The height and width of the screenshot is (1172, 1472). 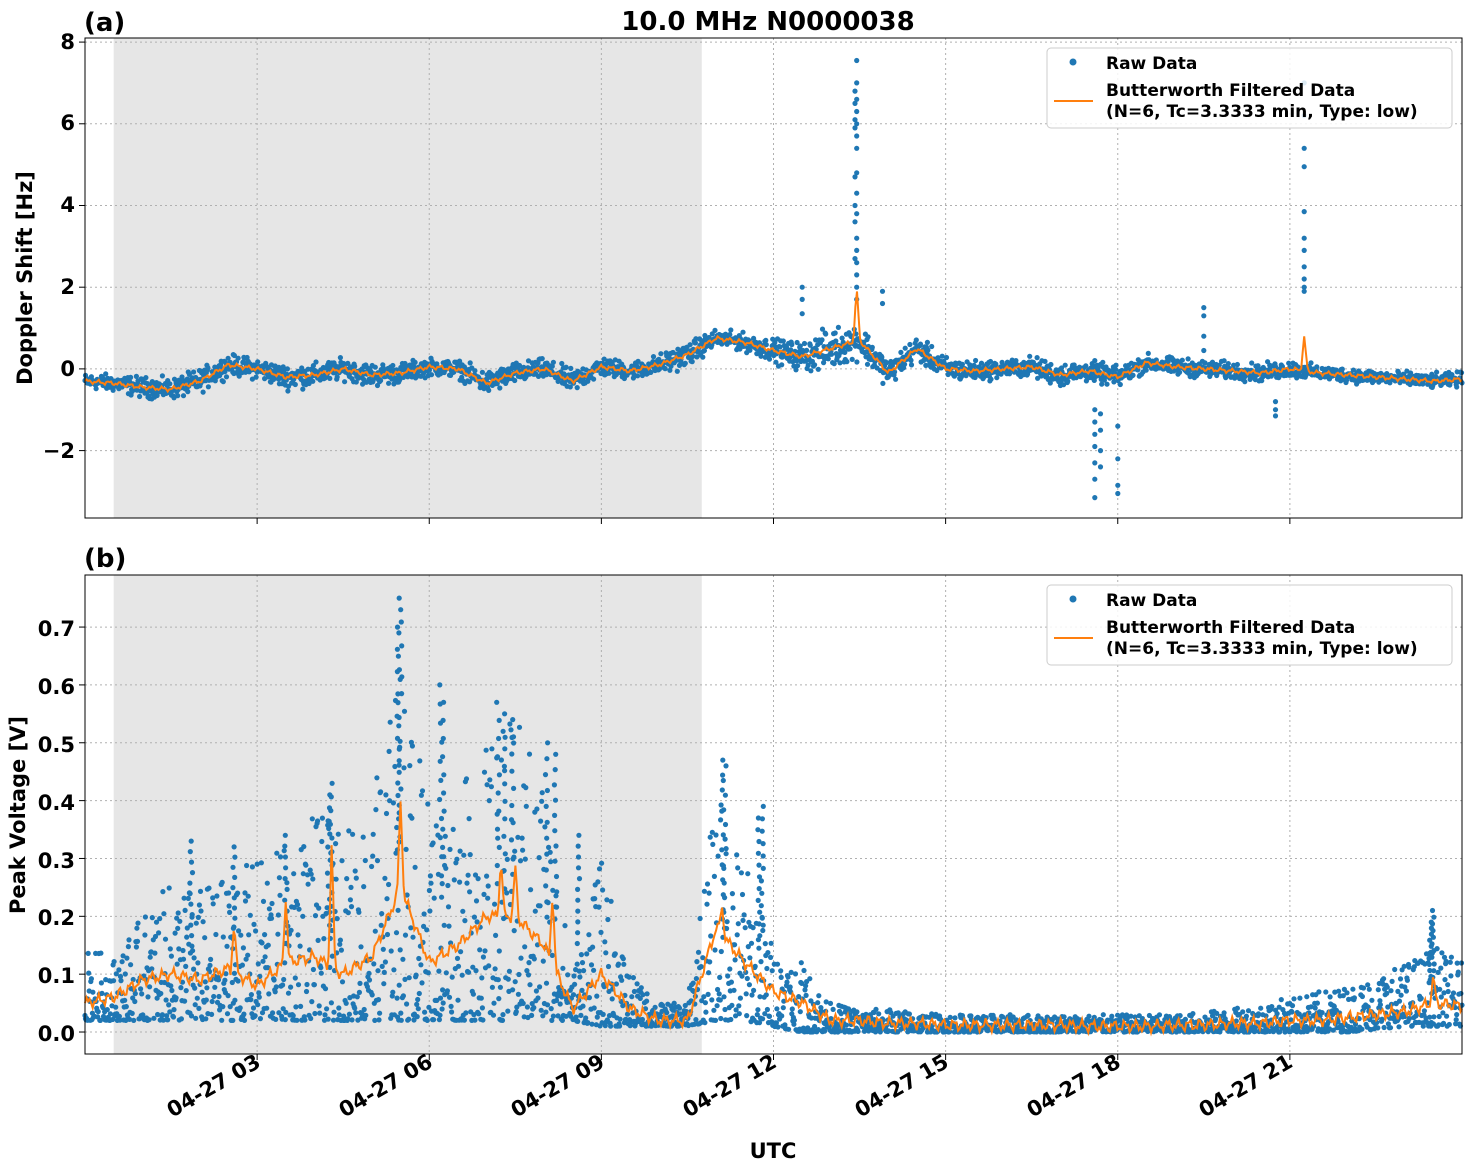 What do you see at coordinates (1151, 64) in the screenshot?
I see `panel-a-legend-raw-label: Raw Data` at bounding box center [1151, 64].